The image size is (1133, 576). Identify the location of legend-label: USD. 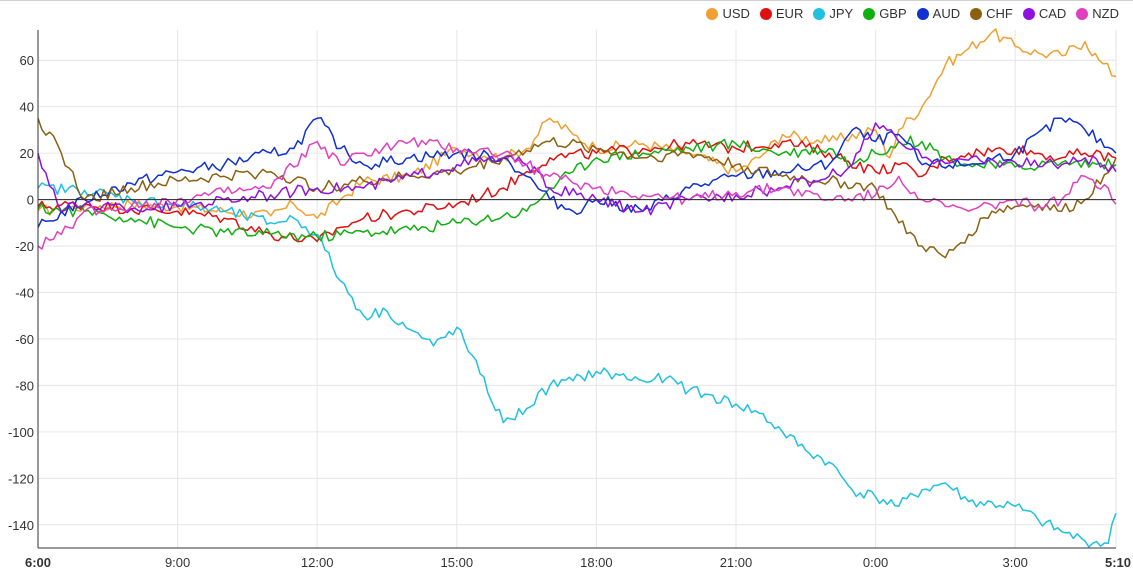
(736, 13).